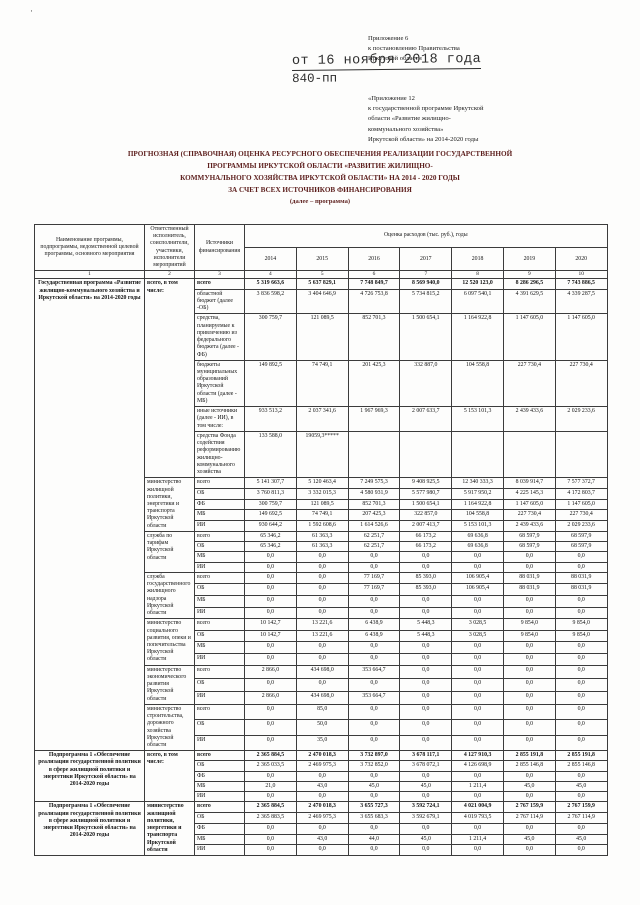 This screenshot has width=640, height=905. Describe the element at coordinates (477, 284) in the screenshot. I see `value-cell: 12 520 123,0` at that location.